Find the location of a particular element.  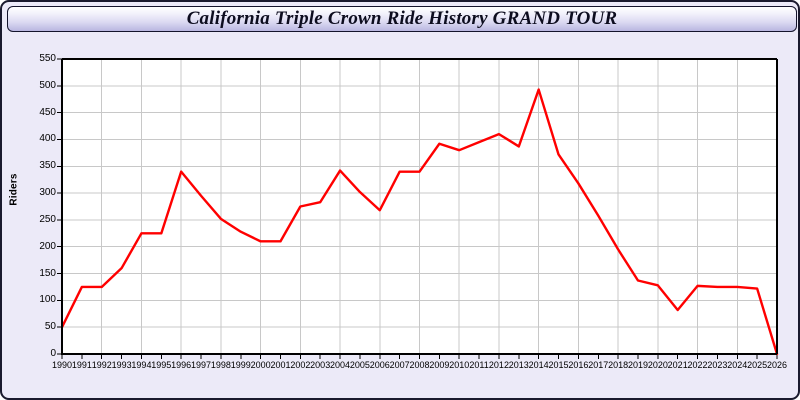

x-tick-label: 1994 is located at coordinates (141, 365).